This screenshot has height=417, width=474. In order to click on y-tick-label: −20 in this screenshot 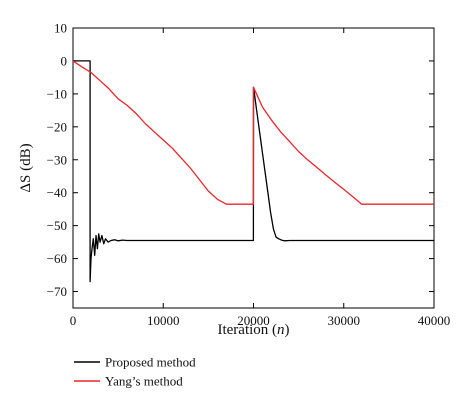, I will do `click(57, 126)`.